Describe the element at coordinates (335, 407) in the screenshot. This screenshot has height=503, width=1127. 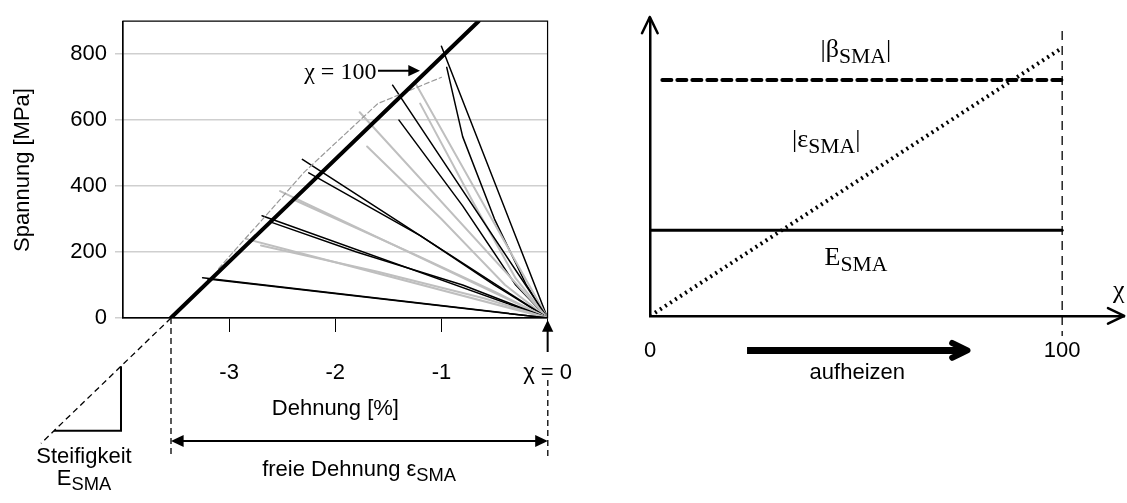
I see `x-axis-title: Dehnung [%]` at that location.